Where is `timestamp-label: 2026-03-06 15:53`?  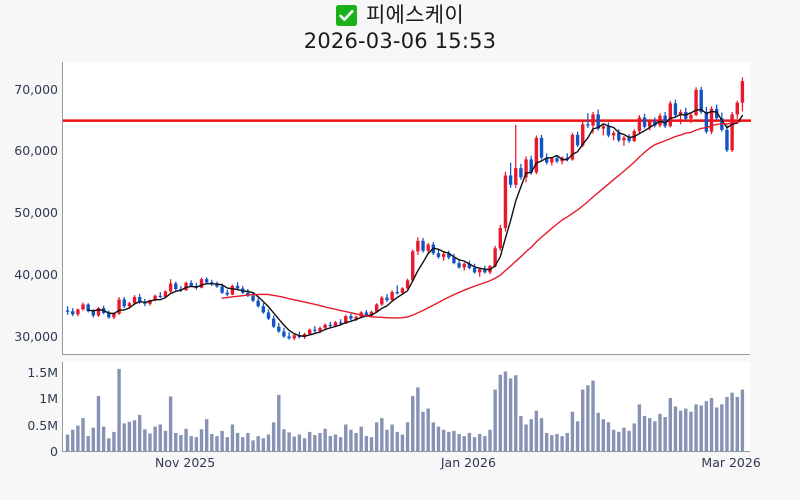
timestamp-label: 2026-03-06 15:53 is located at coordinates (400, 41).